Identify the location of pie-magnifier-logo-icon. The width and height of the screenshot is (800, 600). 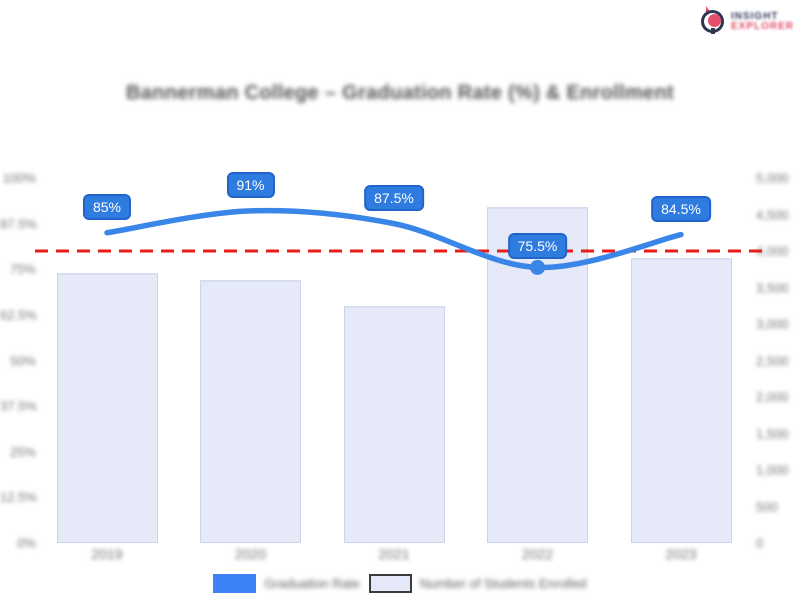
(713, 21).